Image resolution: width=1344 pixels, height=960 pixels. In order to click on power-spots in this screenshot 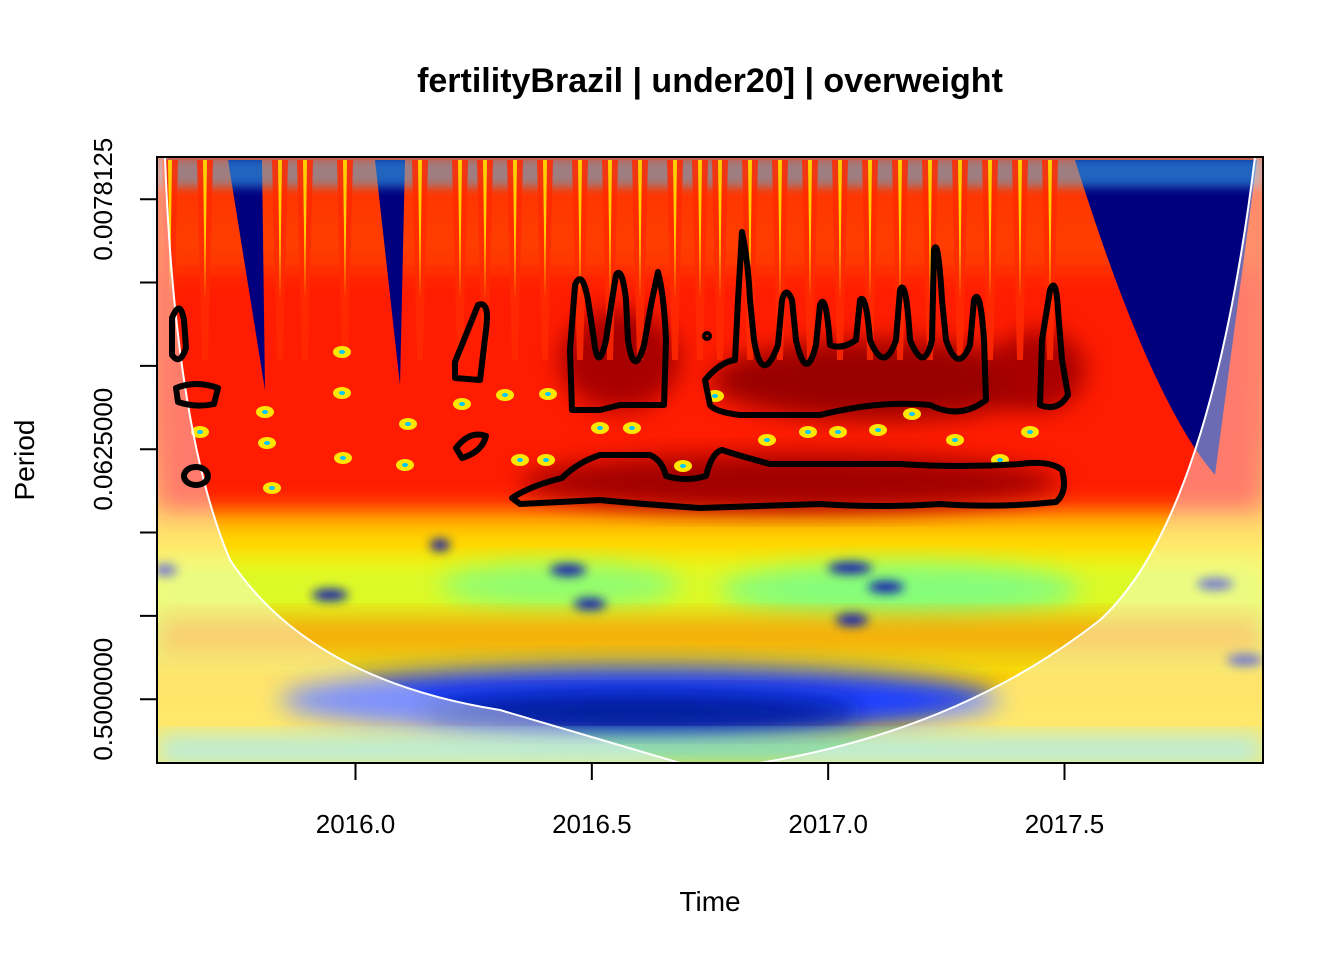, I will do `click(615, 420)`.